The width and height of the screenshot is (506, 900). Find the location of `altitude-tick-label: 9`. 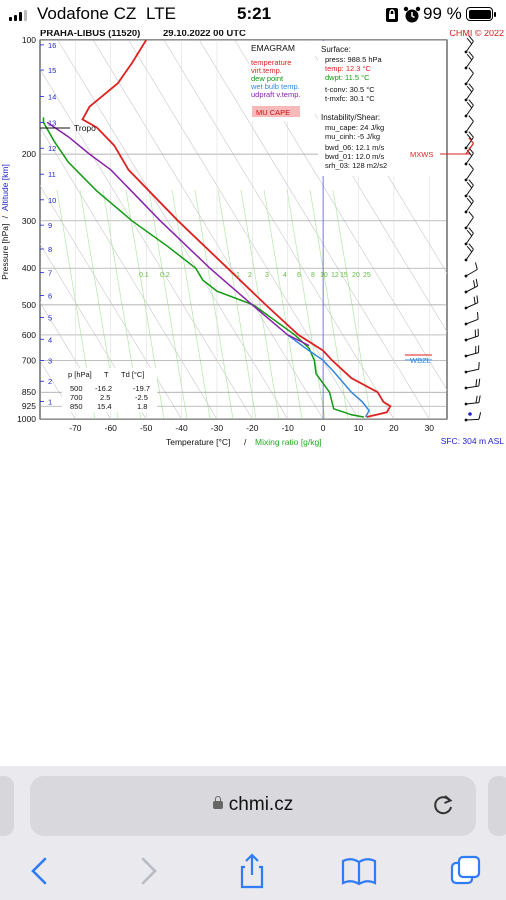

altitude-tick-label: 9 is located at coordinates (50, 225).